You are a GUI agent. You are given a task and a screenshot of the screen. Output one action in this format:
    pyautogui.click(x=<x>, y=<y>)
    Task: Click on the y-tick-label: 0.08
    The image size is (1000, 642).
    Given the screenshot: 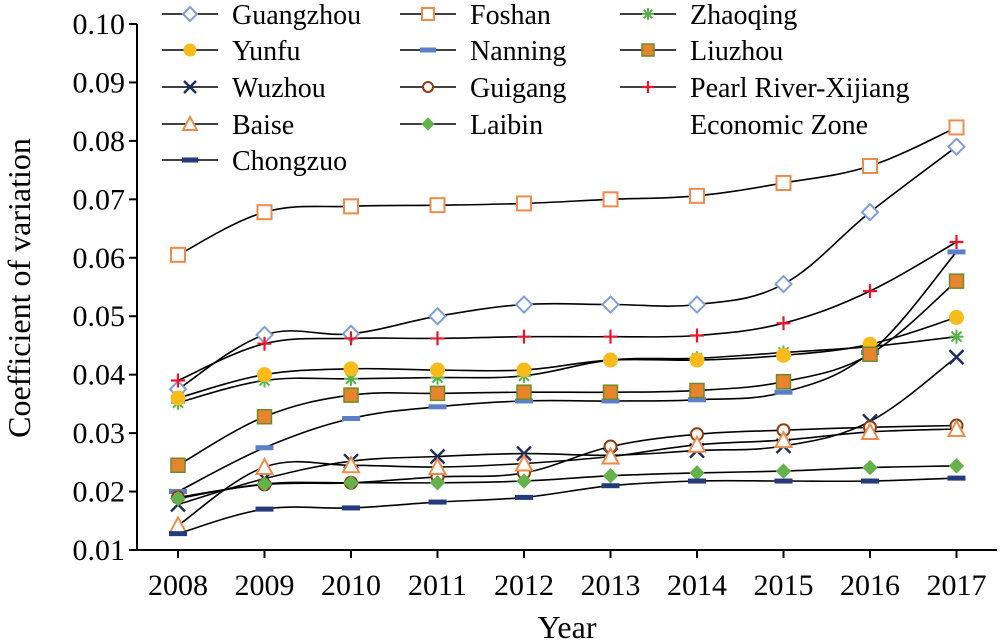 What is the action you would take?
    pyautogui.click(x=99, y=141)
    